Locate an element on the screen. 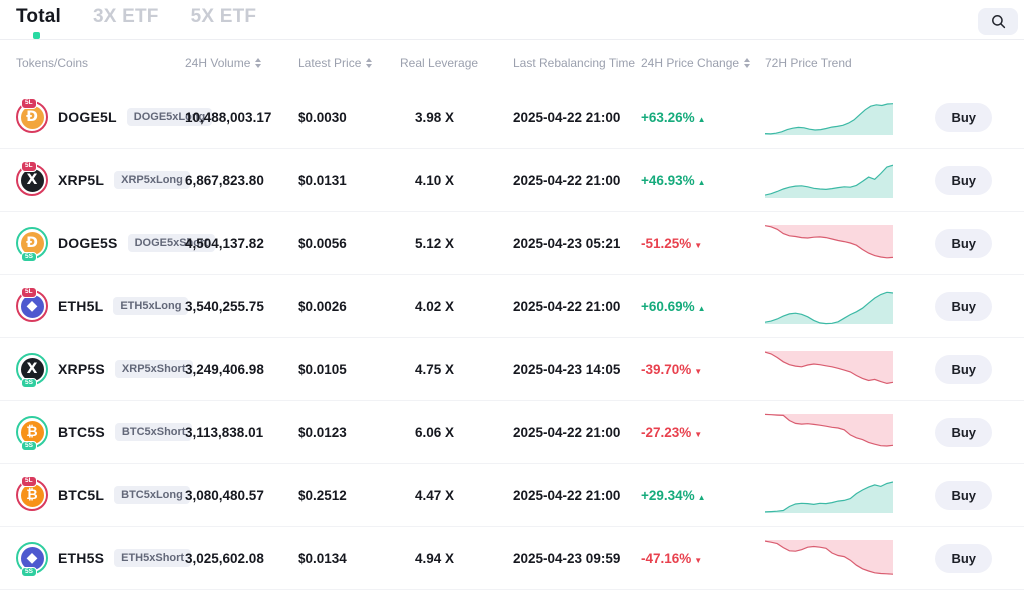  tab-5x-etf: 5X ETF is located at coordinates (224, 24).